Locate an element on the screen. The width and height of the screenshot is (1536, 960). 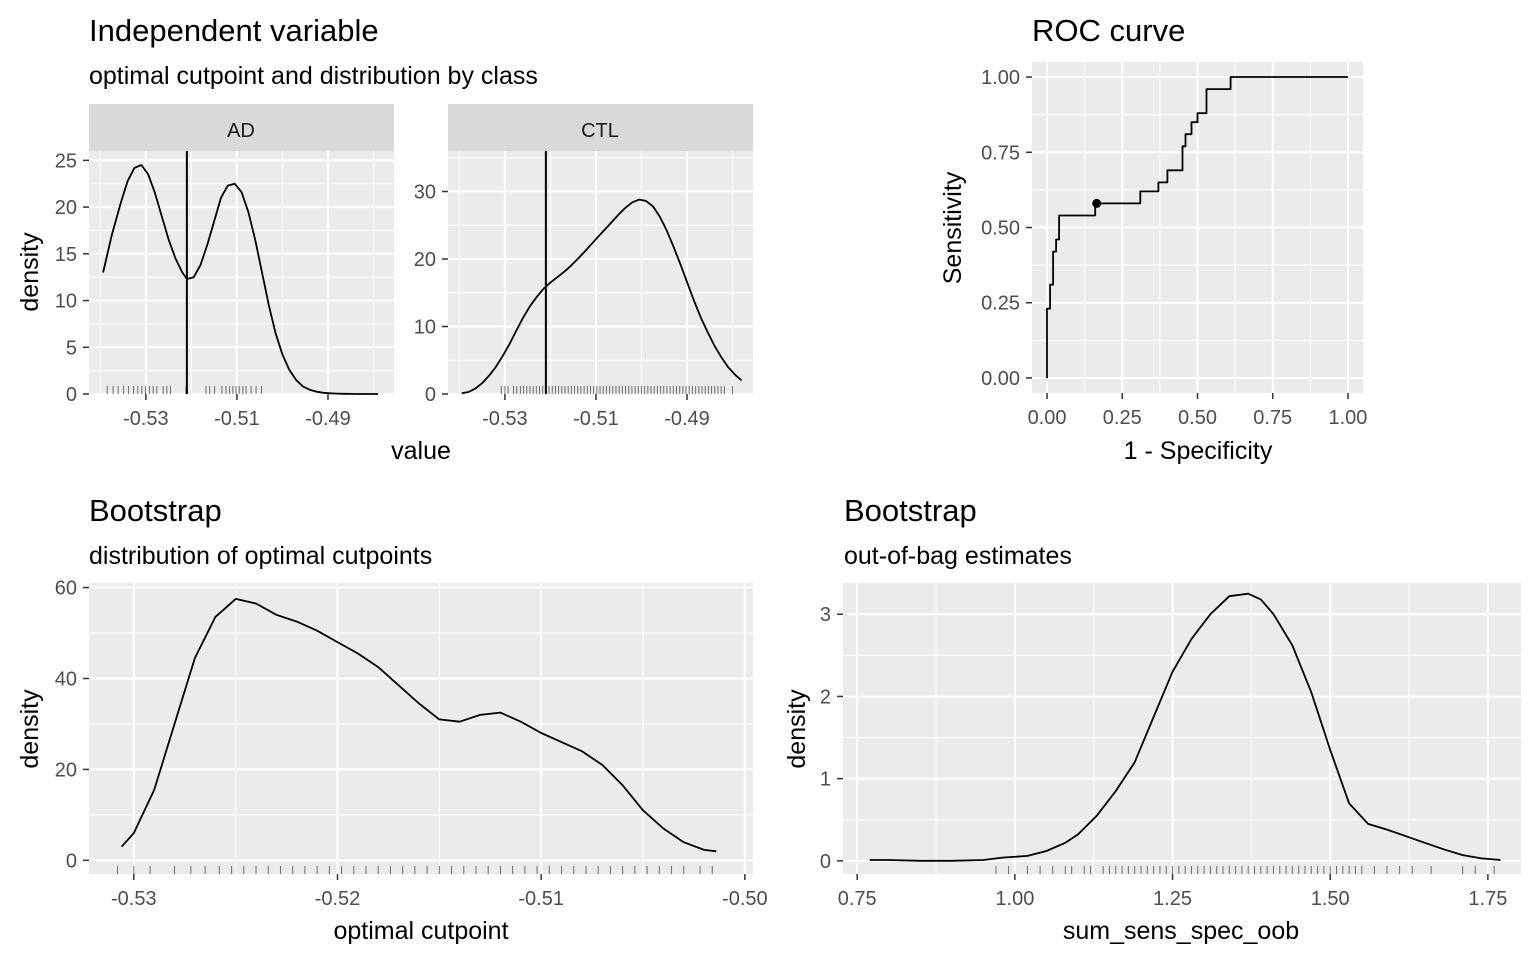
indep-x-axis-title: value is located at coordinates (421, 451).